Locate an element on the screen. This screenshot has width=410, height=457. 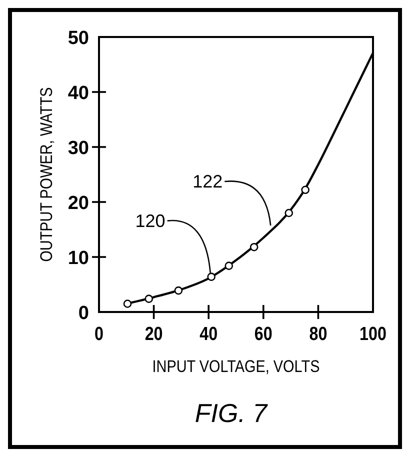
x-tick-label: 100 is located at coordinates (373, 333).